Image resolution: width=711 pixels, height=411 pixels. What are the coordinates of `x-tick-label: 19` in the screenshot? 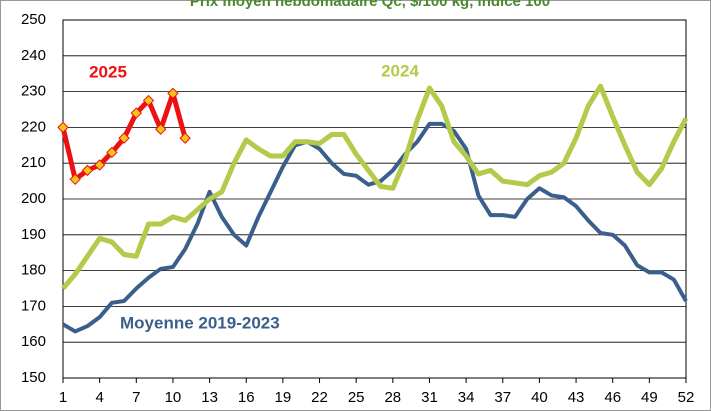 It's located at (283, 397).